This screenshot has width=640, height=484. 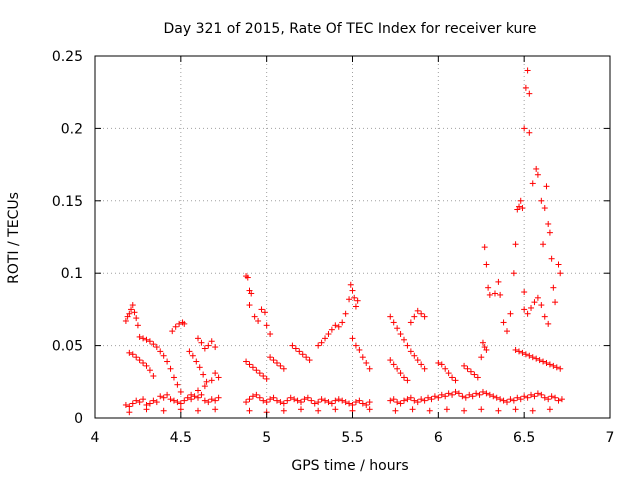 I want to click on x-axis-label: GPS time / hours, so click(x=349, y=466).